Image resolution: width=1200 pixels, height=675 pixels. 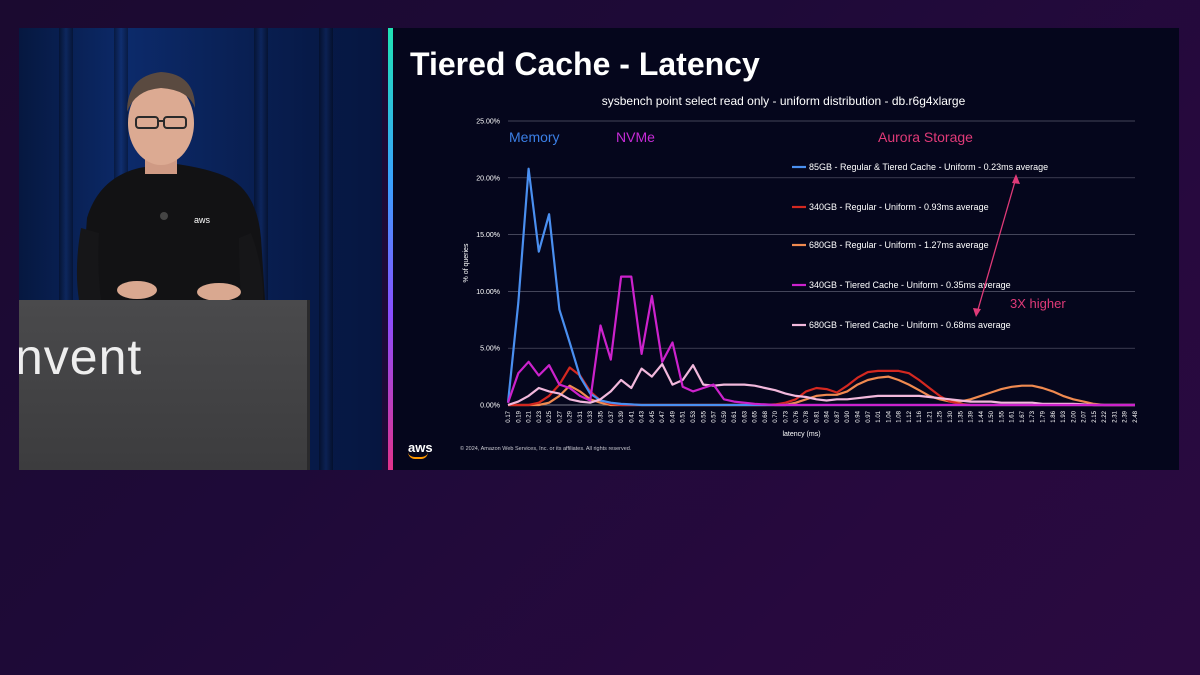 I want to click on y-tick-label: 0.00%, so click(x=490, y=406).